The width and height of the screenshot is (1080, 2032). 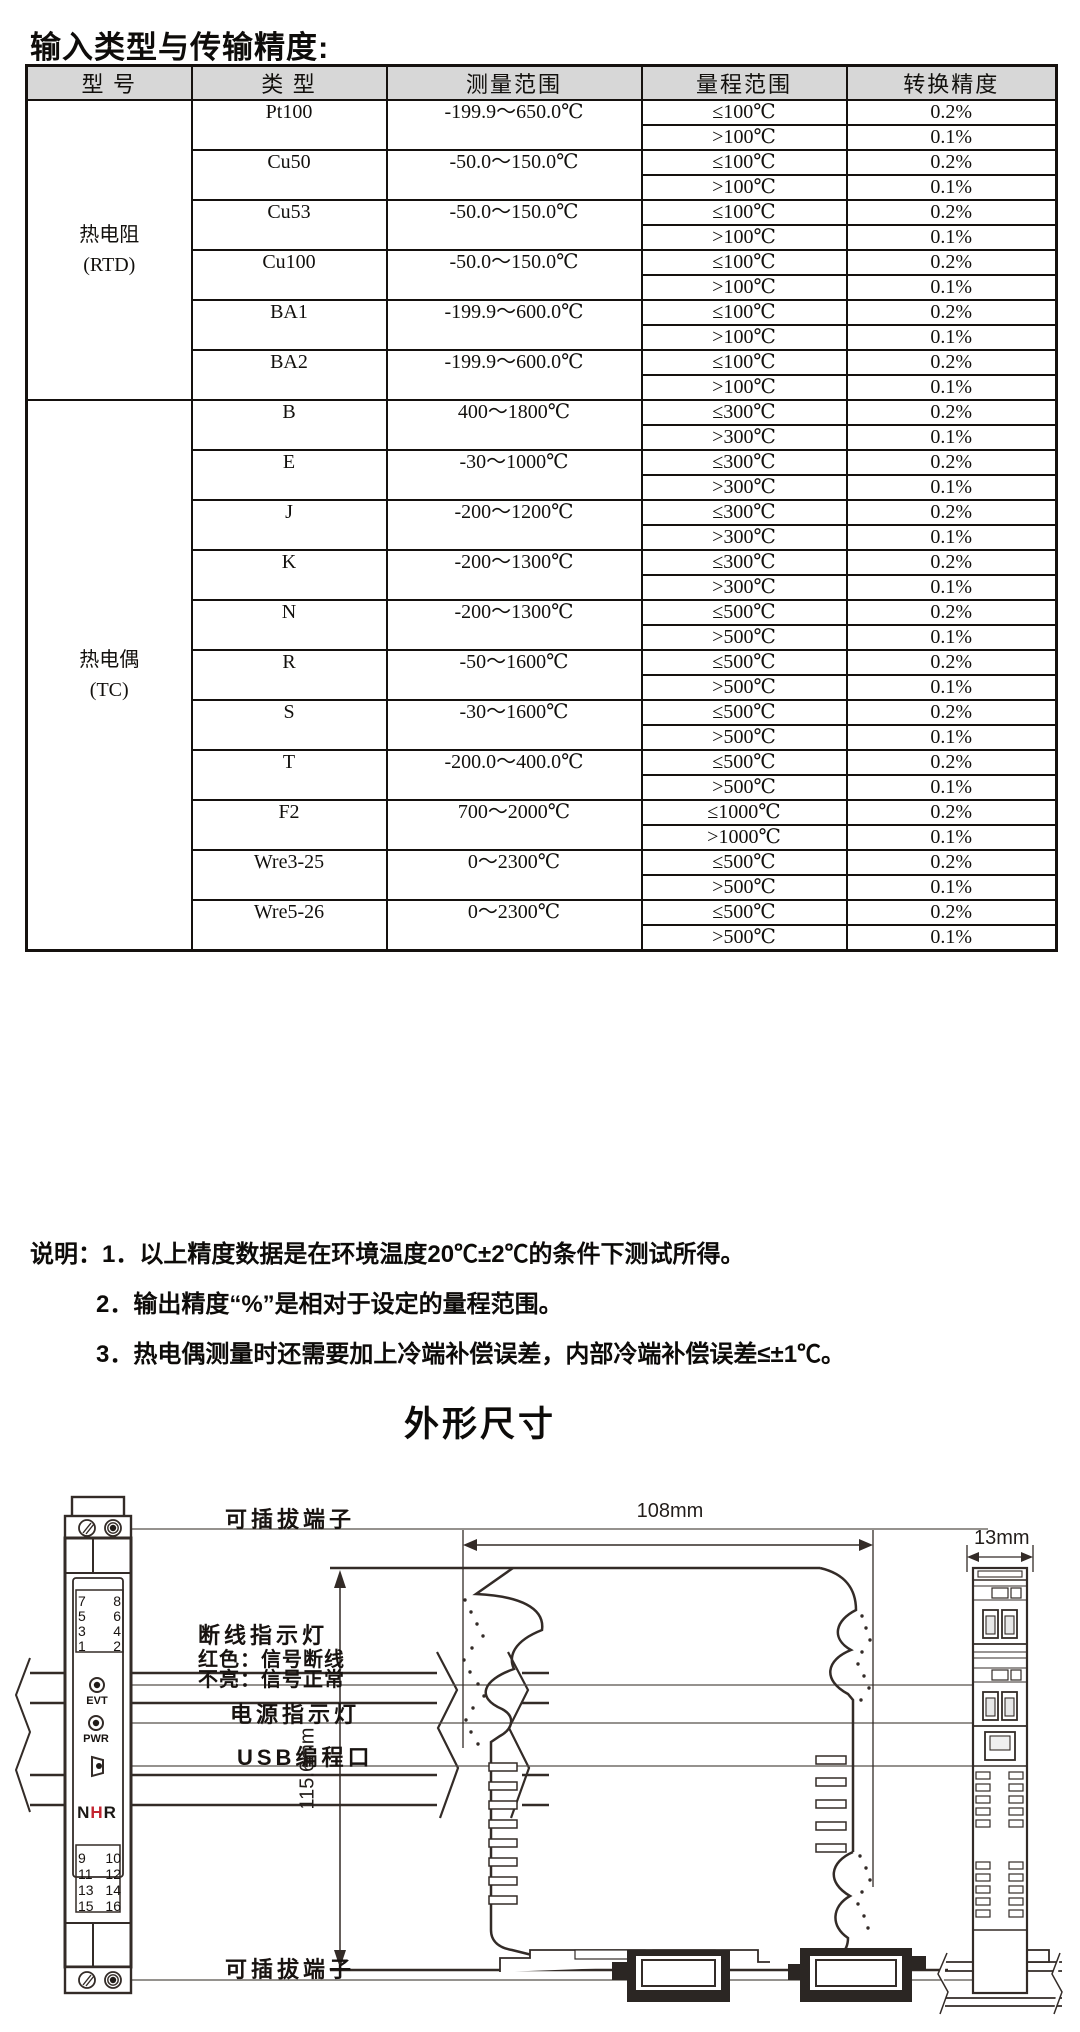 What do you see at coordinates (99, 1906) in the screenshot?
I see `terminal-number-row: 15 16` at bounding box center [99, 1906].